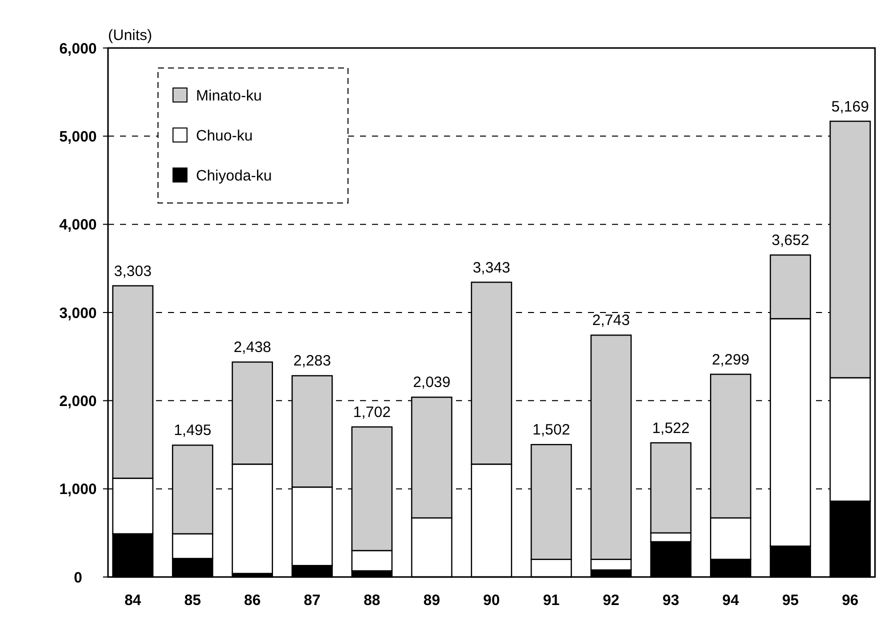 The image size is (891, 635). I want to click on total-label: 1,522, so click(671, 428).